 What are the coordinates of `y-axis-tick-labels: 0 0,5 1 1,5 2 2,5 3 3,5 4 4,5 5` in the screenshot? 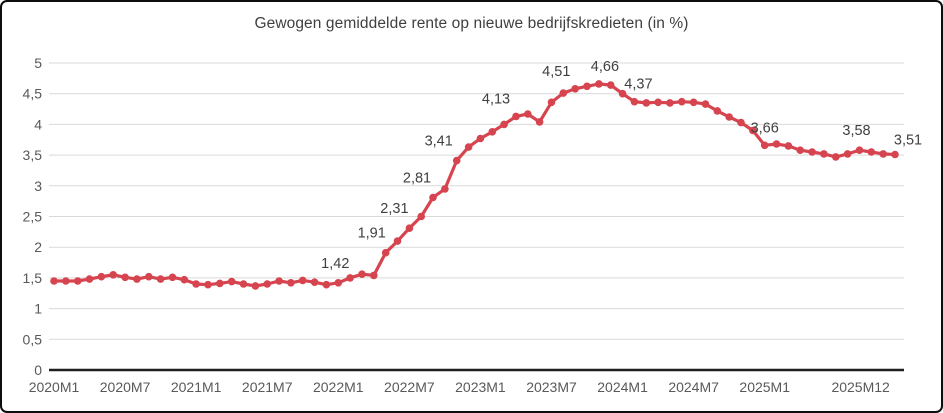 It's located at (33, 216).